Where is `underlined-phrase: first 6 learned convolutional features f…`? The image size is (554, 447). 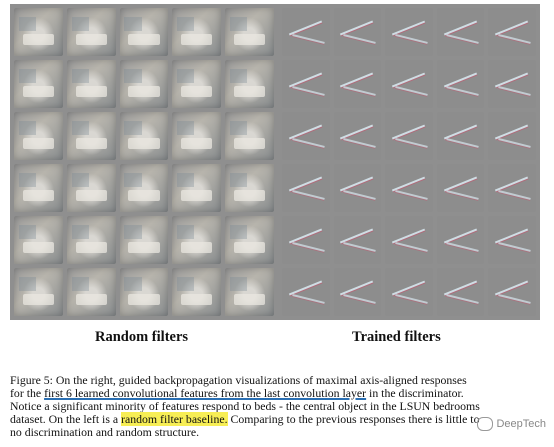
underlined-phrase: first 6 learned convolutional features f… is located at coordinates (205, 393).